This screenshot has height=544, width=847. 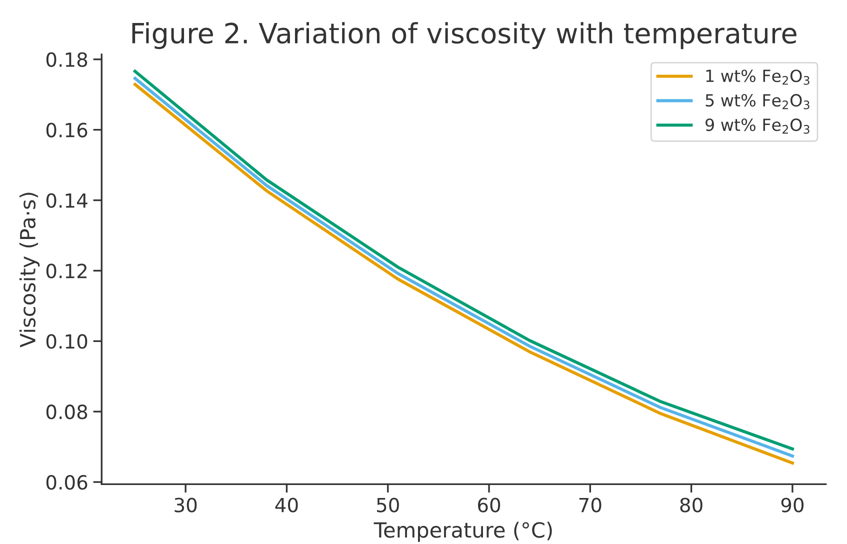 I want to click on x-tick-label: 60, so click(x=489, y=505).